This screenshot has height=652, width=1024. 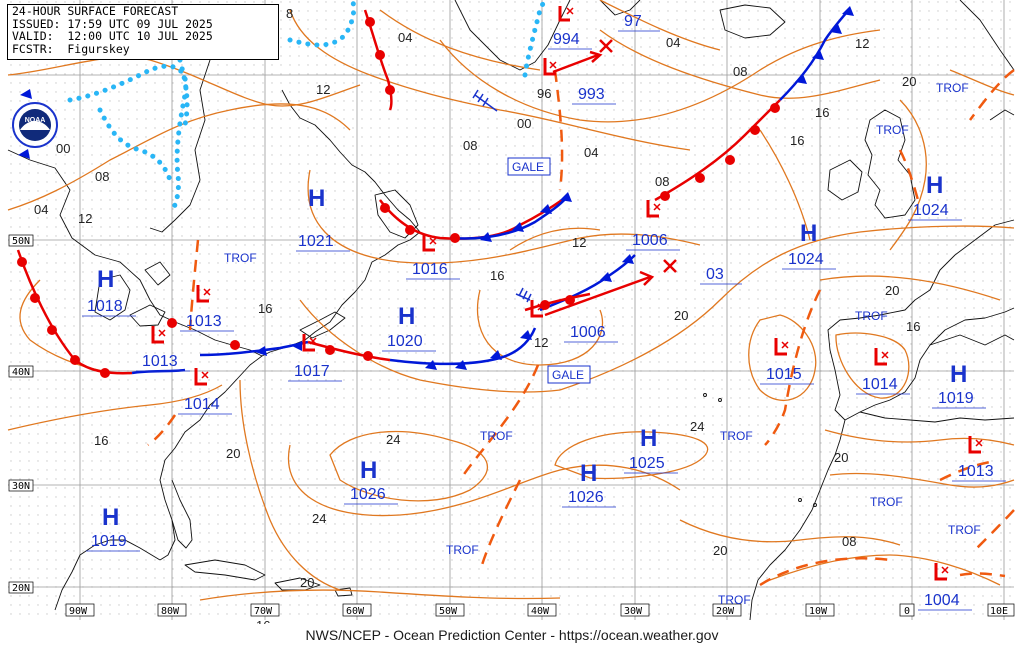 What do you see at coordinates (653, 225) in the screenshot?
I see `low-1006-a: 1006` at bounding box center [653, 225].